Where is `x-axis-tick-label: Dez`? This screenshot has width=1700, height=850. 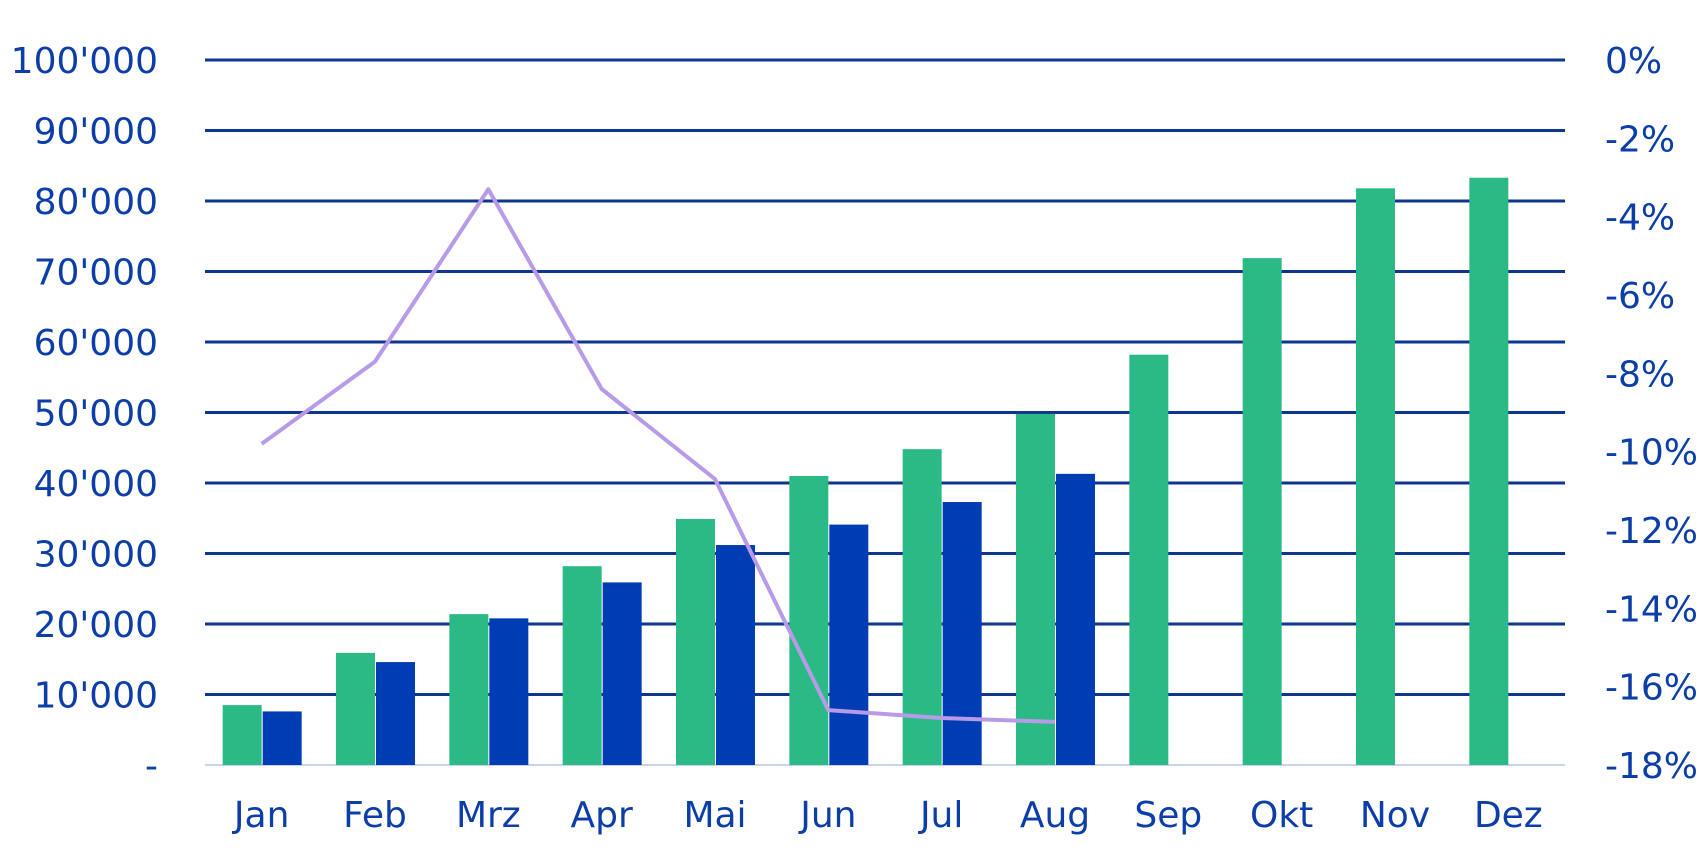
x-axis-tick-label: Dez is located at coordinates (1508, 815).